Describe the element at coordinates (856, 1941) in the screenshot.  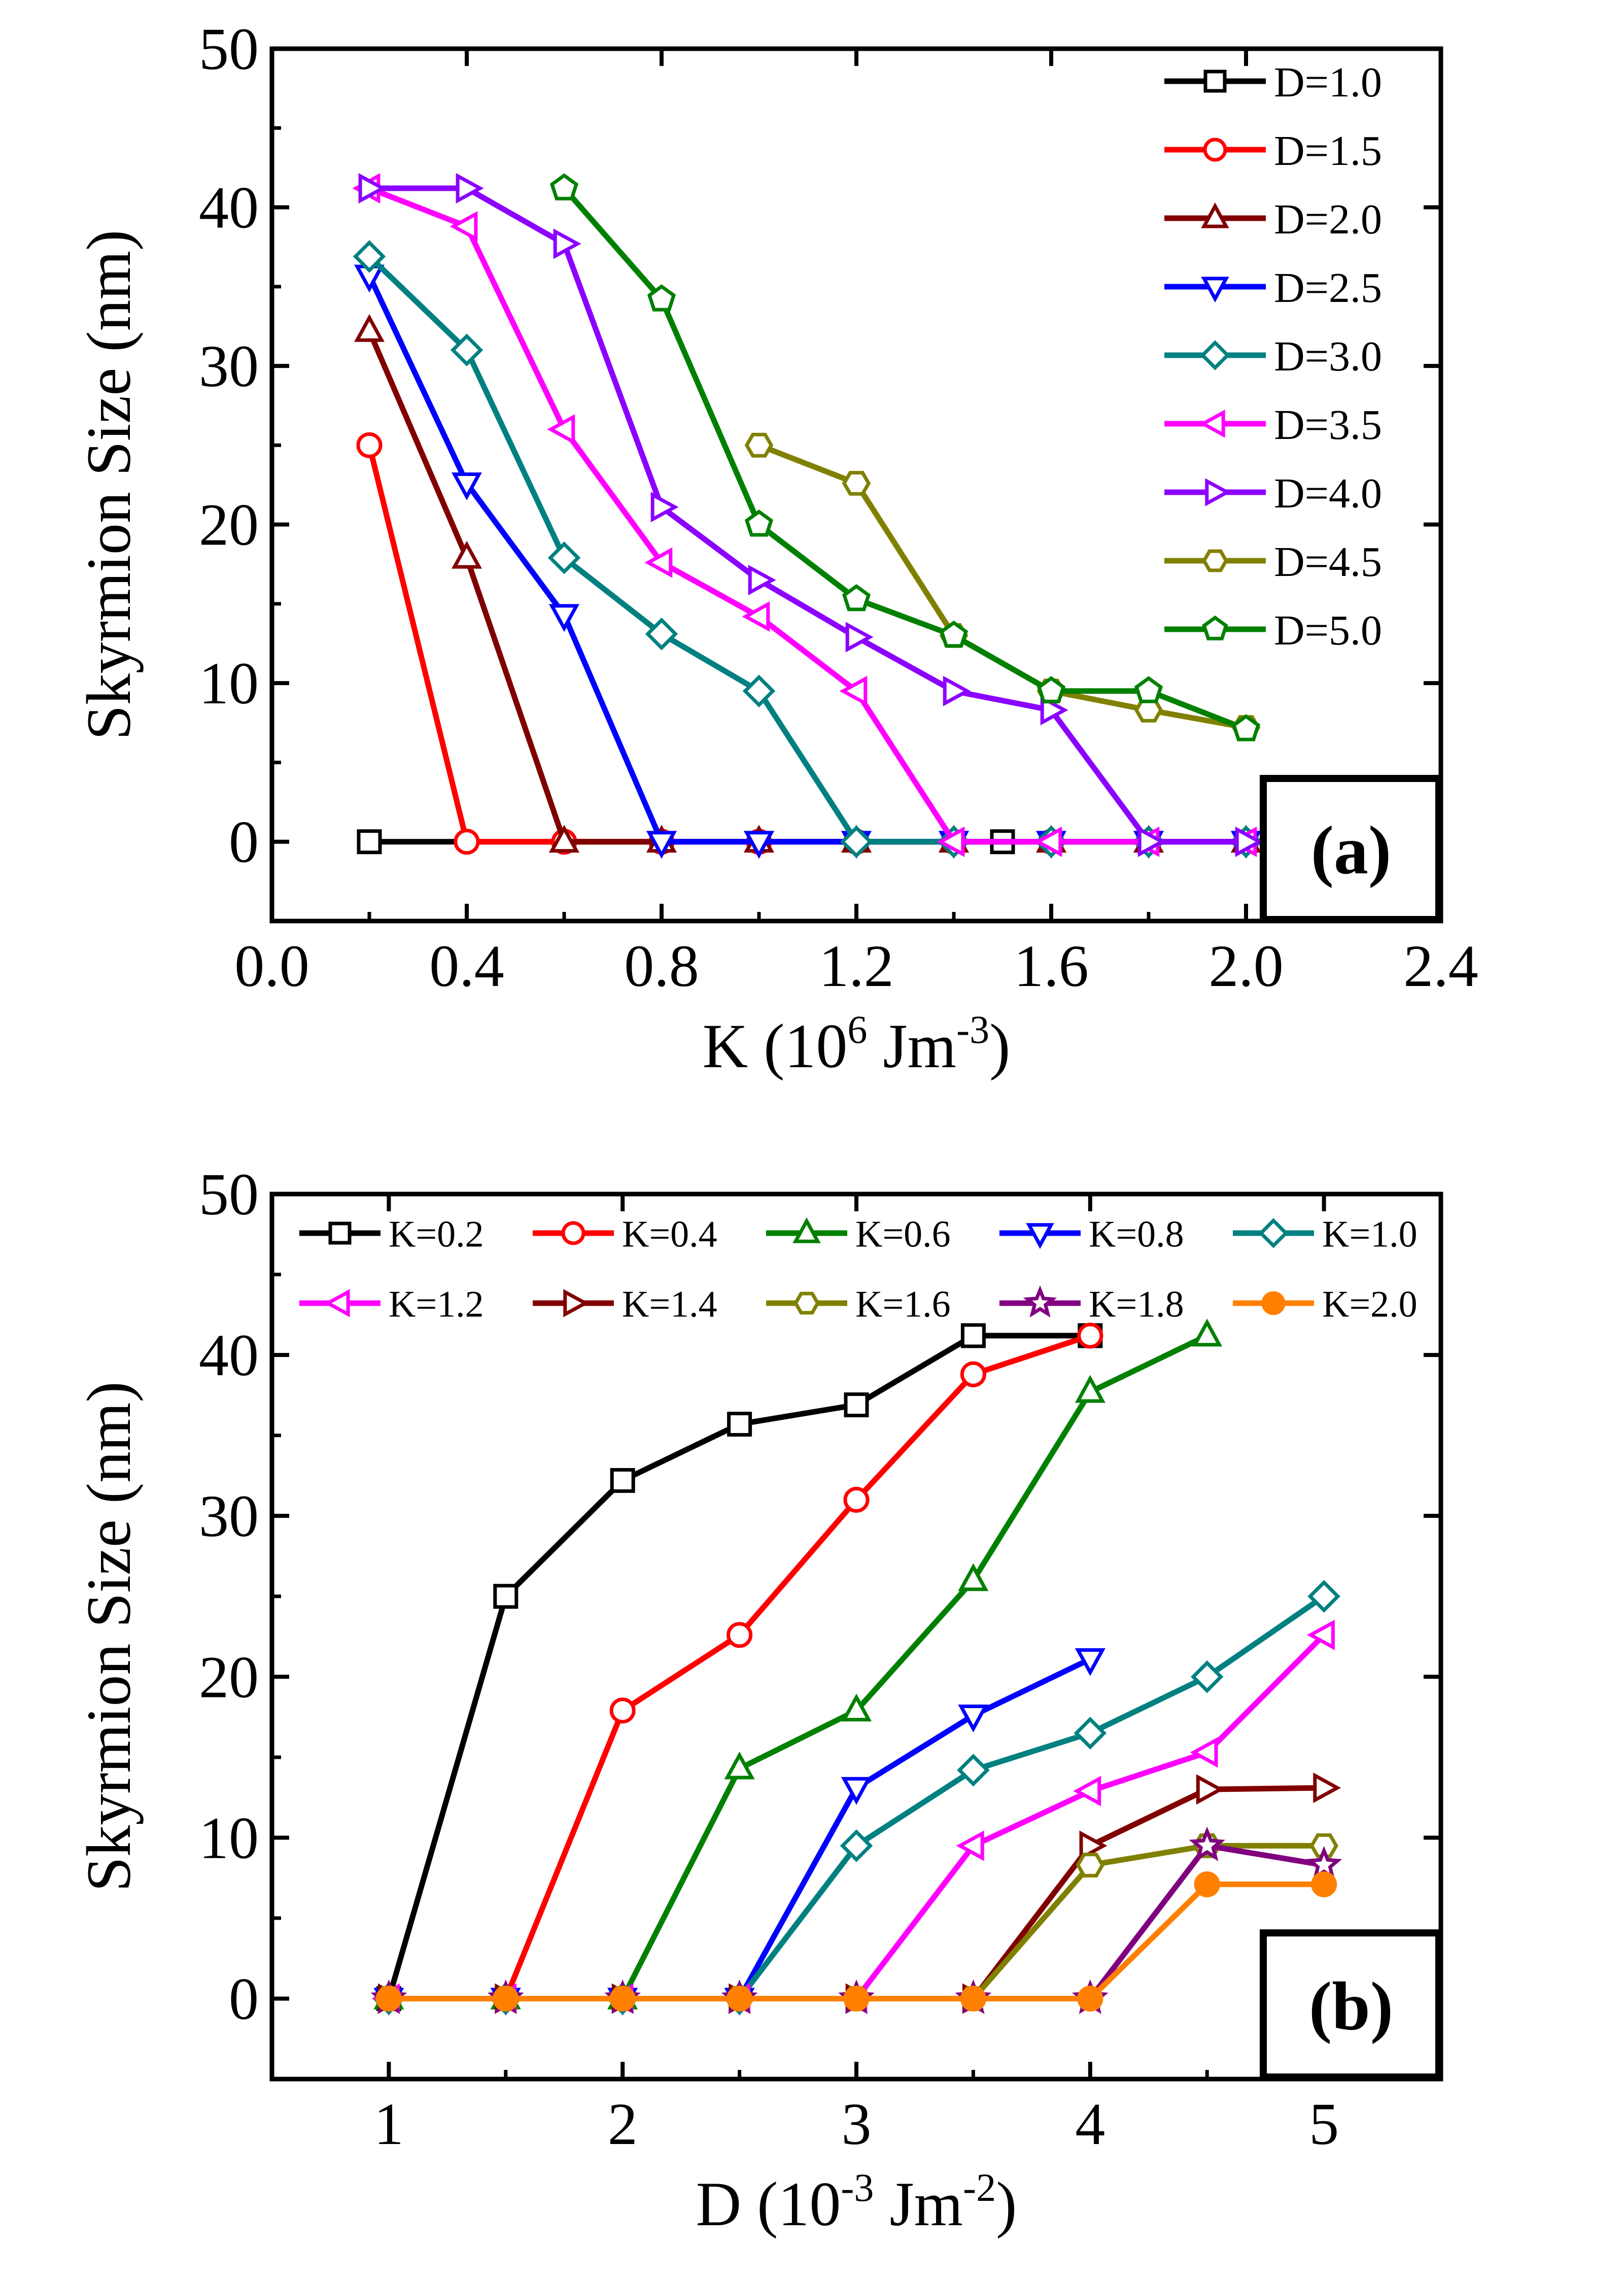
I see `series-K=2.0` at that location.